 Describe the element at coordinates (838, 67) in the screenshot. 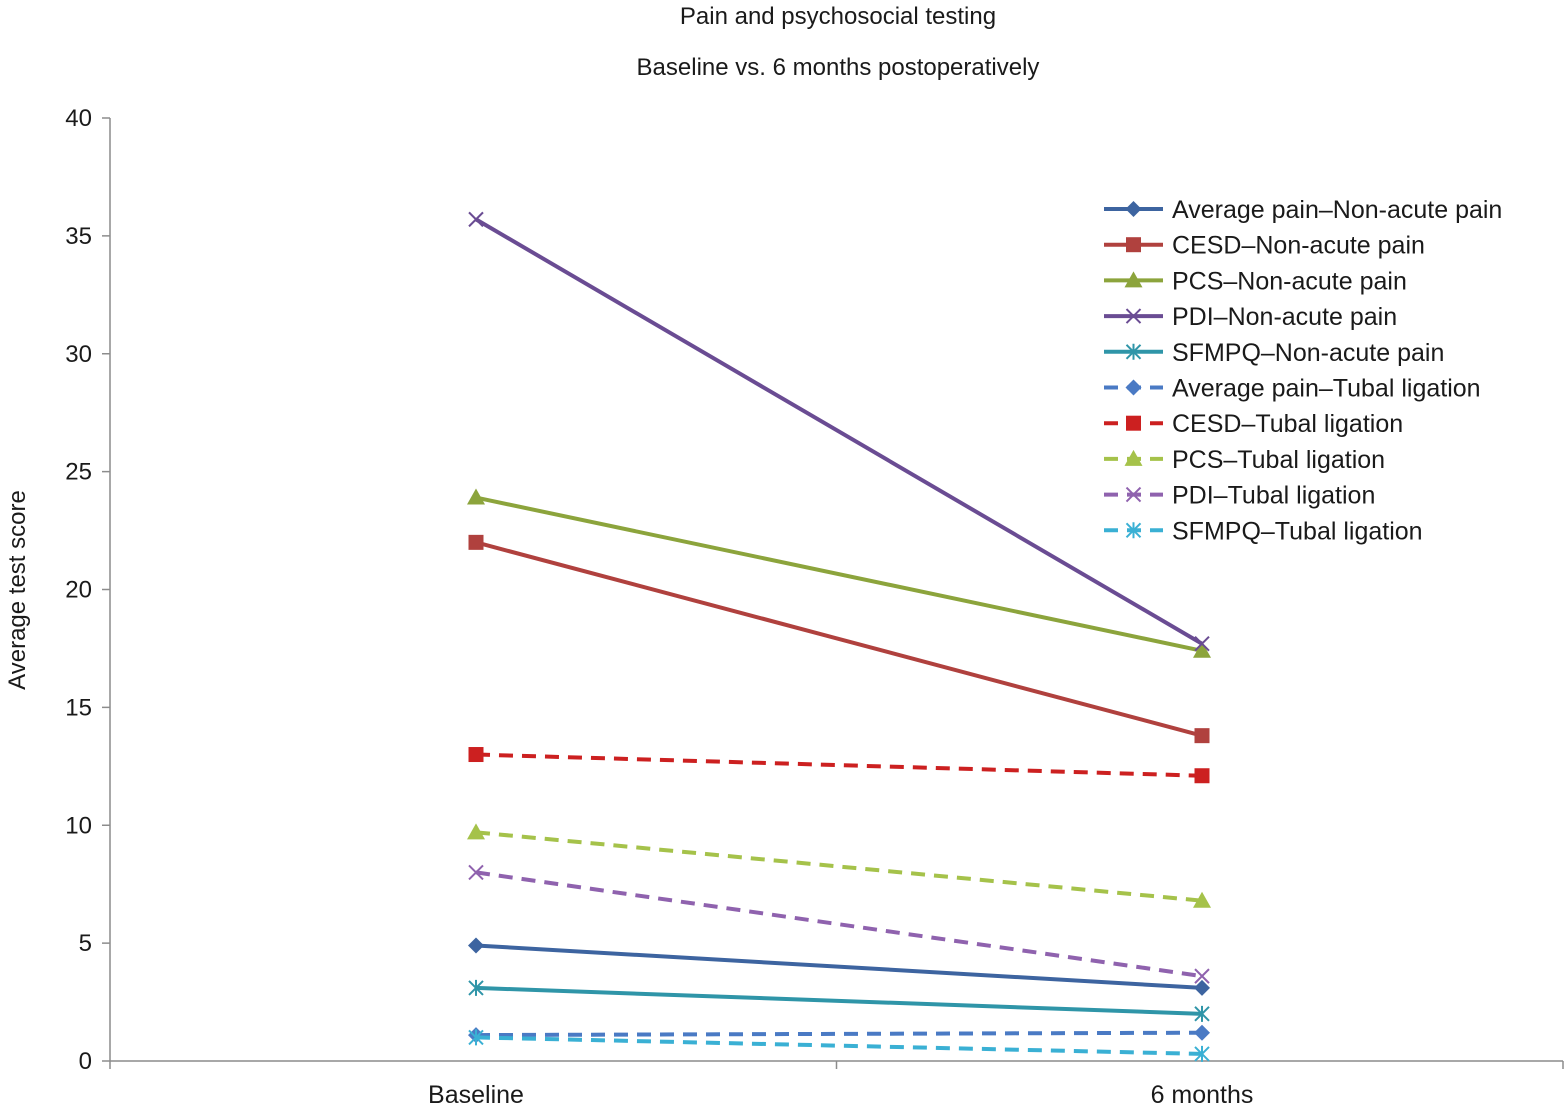

I see `chart-subtitle: Baseline vs. 6 months postoperatively` at that location.